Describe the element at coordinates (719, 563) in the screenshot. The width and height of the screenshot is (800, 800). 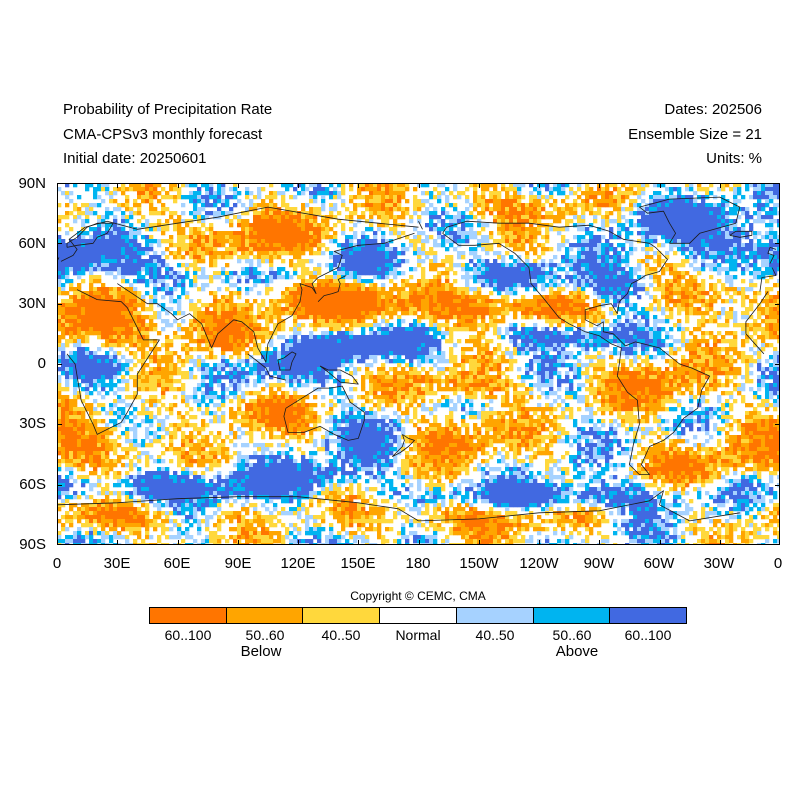
I see `lon-label-30w: 30W` at that location.